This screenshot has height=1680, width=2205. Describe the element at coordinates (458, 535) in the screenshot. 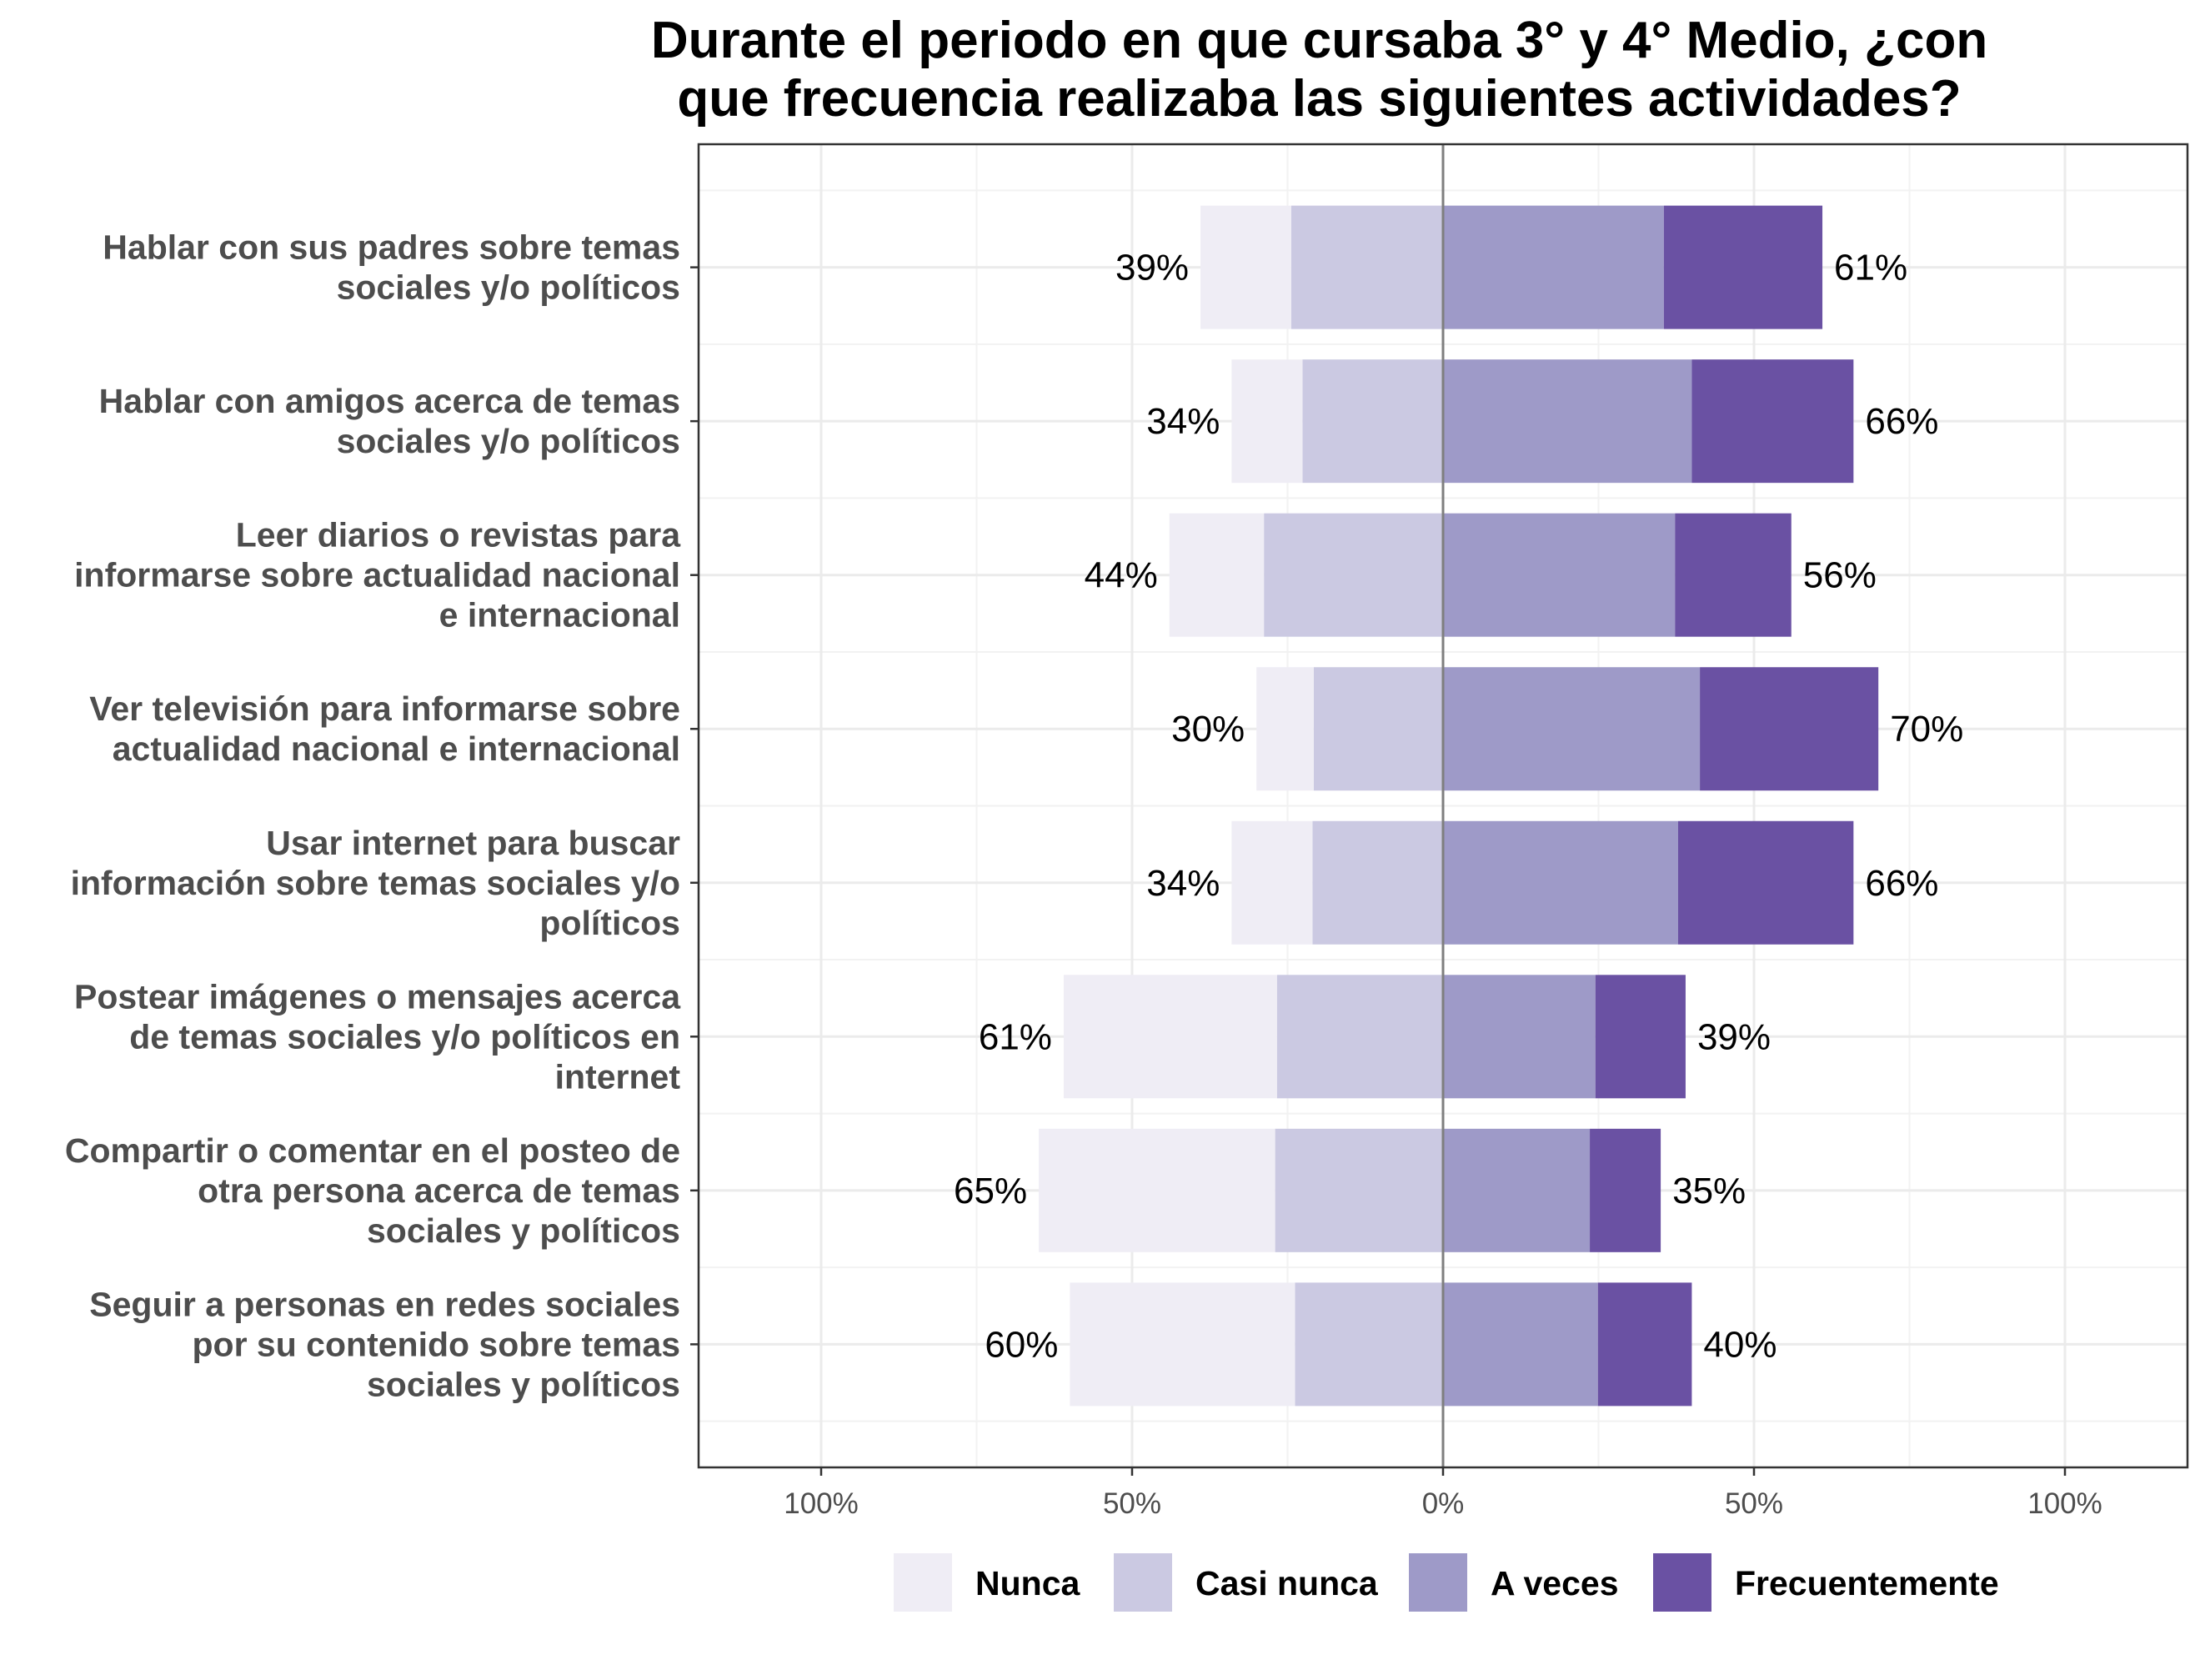

I see `category-label-line: Leer diarios o revistas para` at that location.